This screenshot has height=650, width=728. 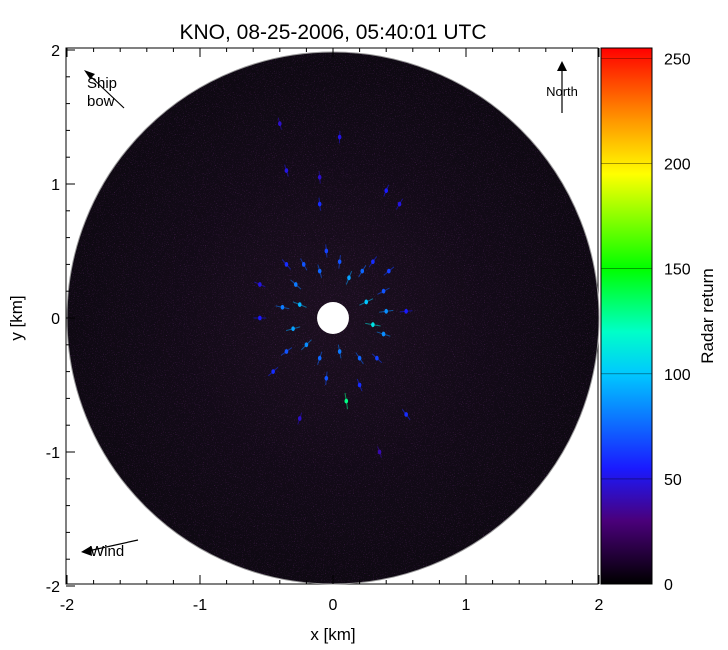 I want to click on ship-bow-label-line1: Ship, so click(x=102, y=83).